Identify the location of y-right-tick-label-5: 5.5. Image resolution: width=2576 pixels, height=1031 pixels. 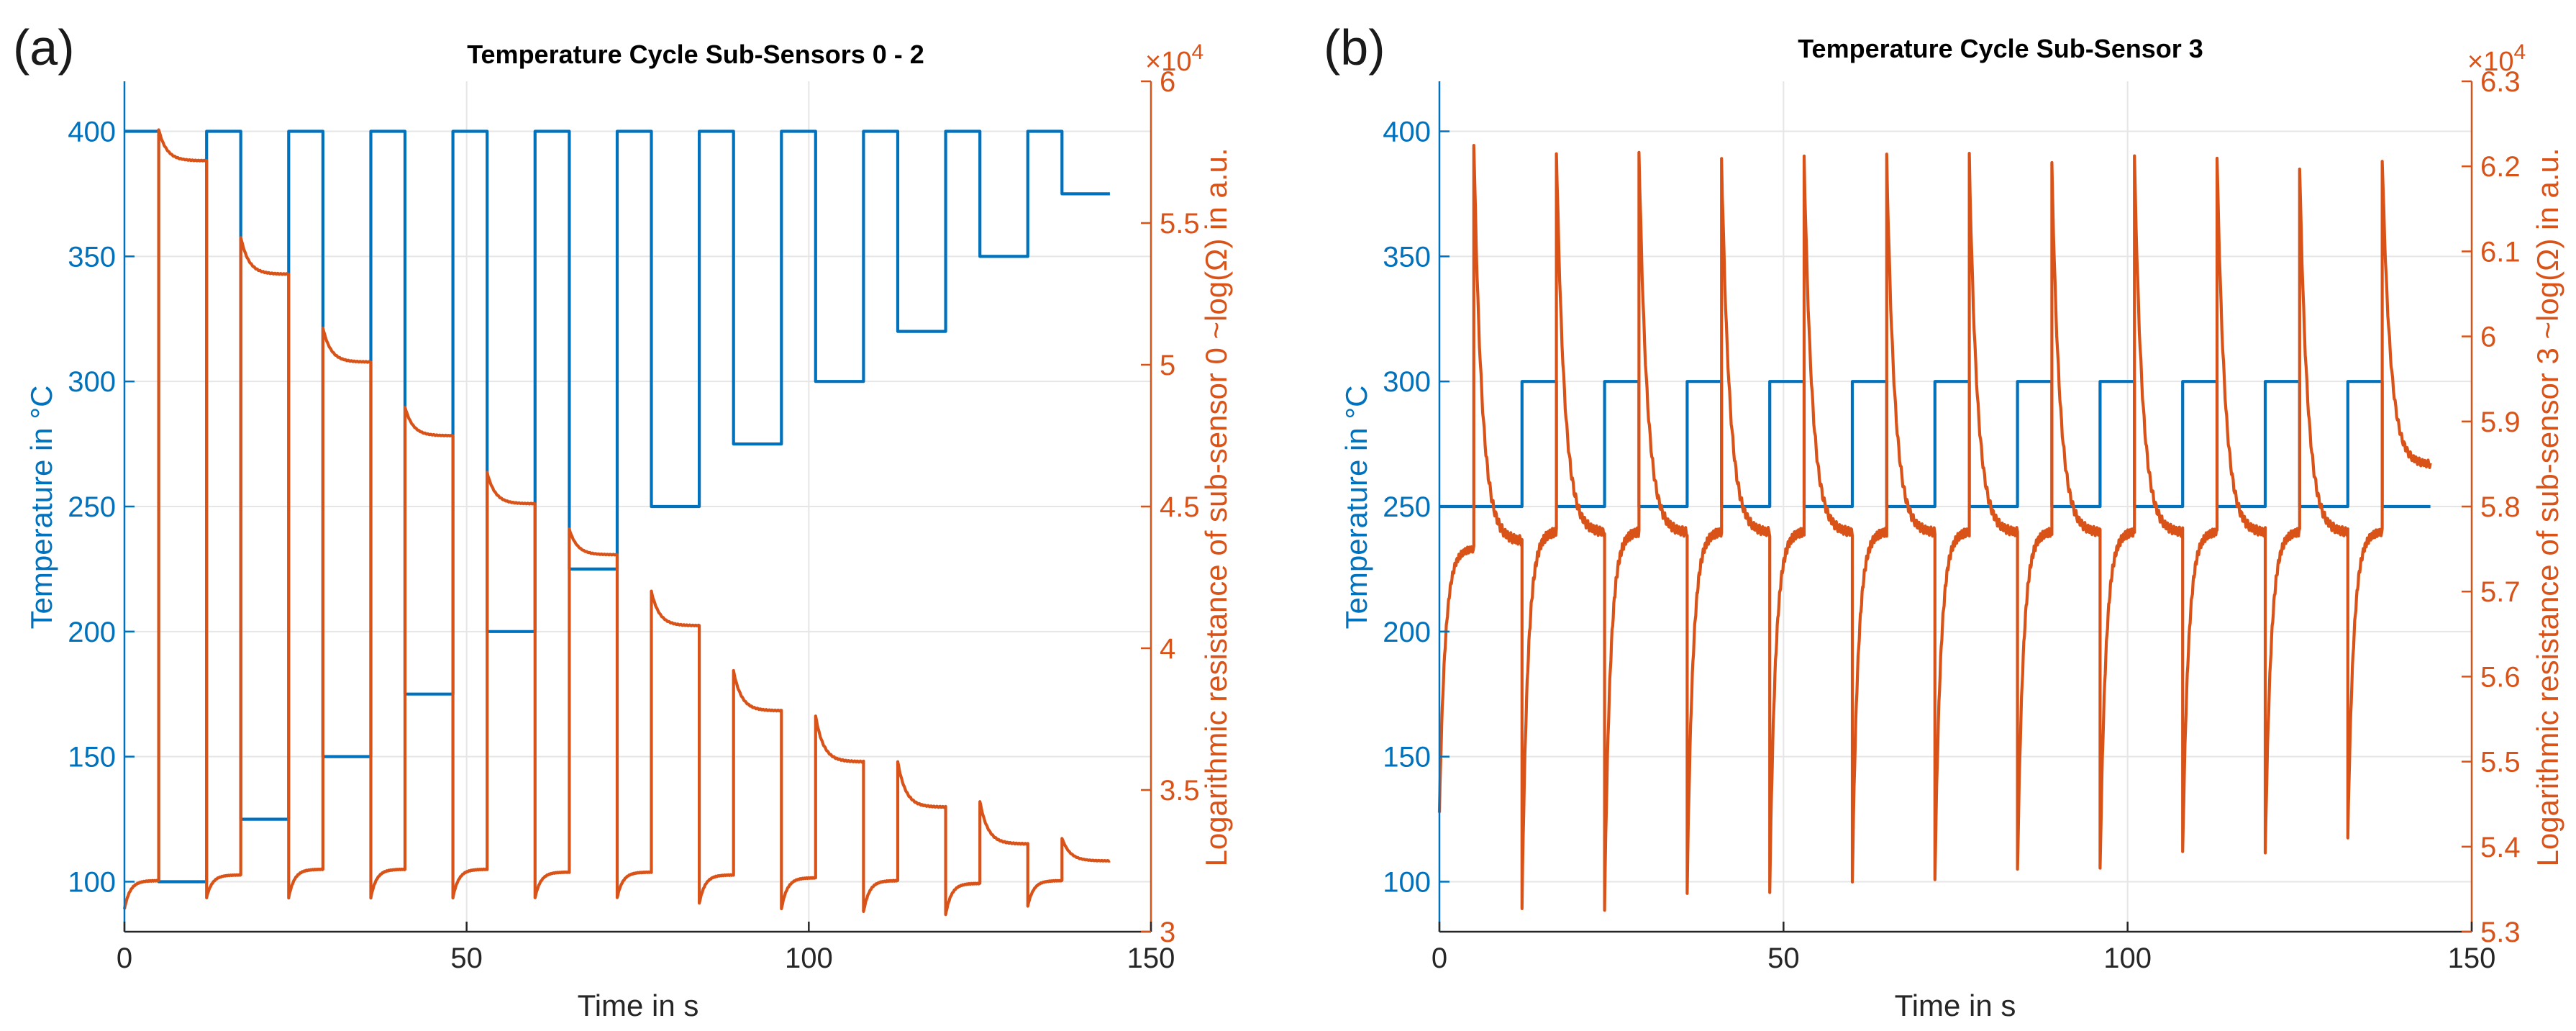
(1180, 224).